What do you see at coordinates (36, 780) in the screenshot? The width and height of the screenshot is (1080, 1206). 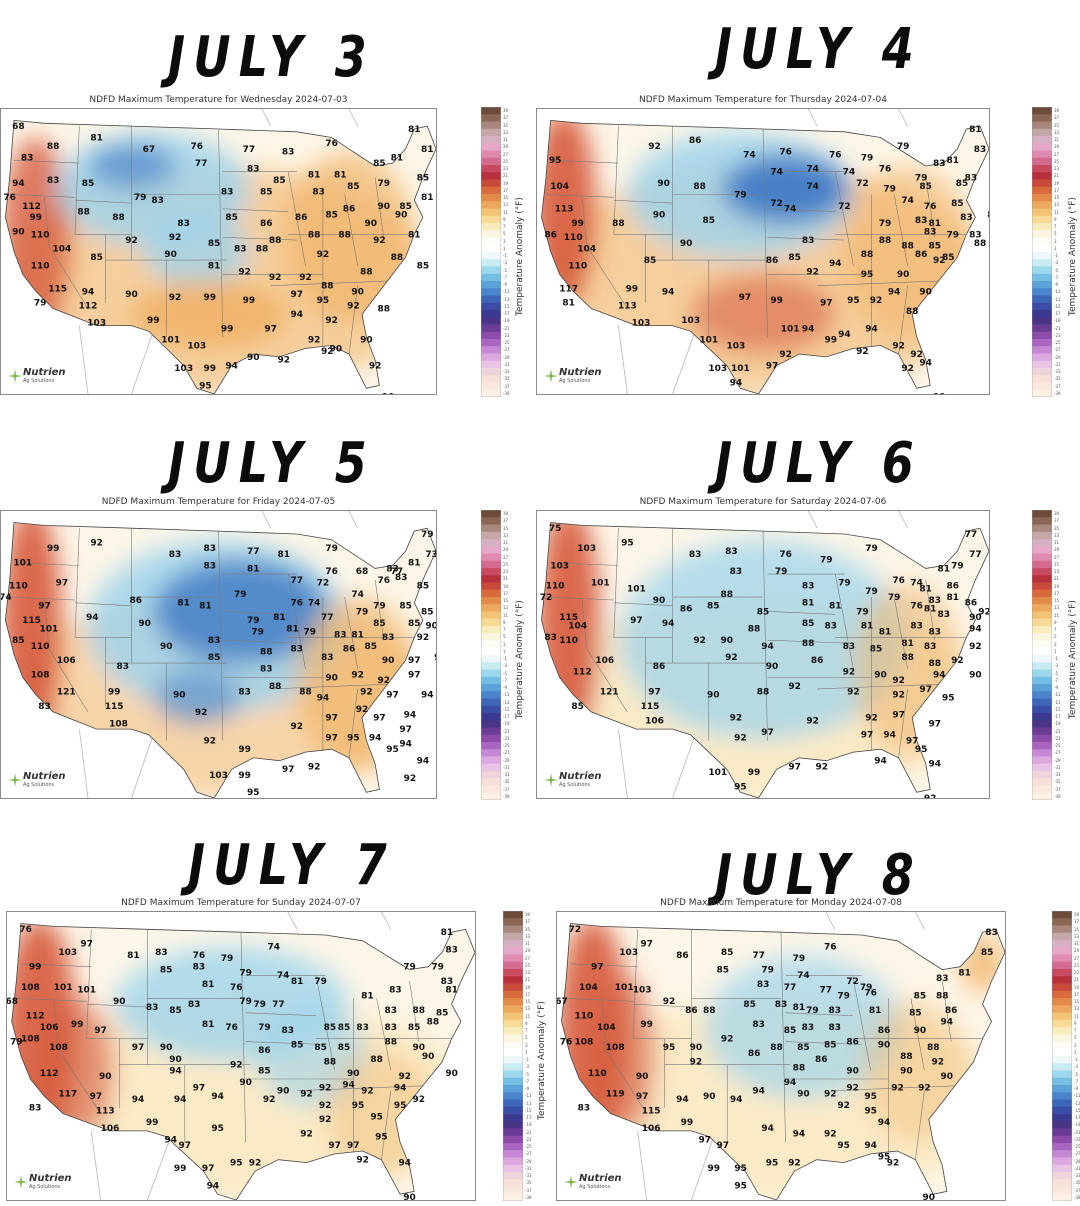 I see `nutrien-logo: Nutrien Ag Solutions` at bounding box center [36, 780].